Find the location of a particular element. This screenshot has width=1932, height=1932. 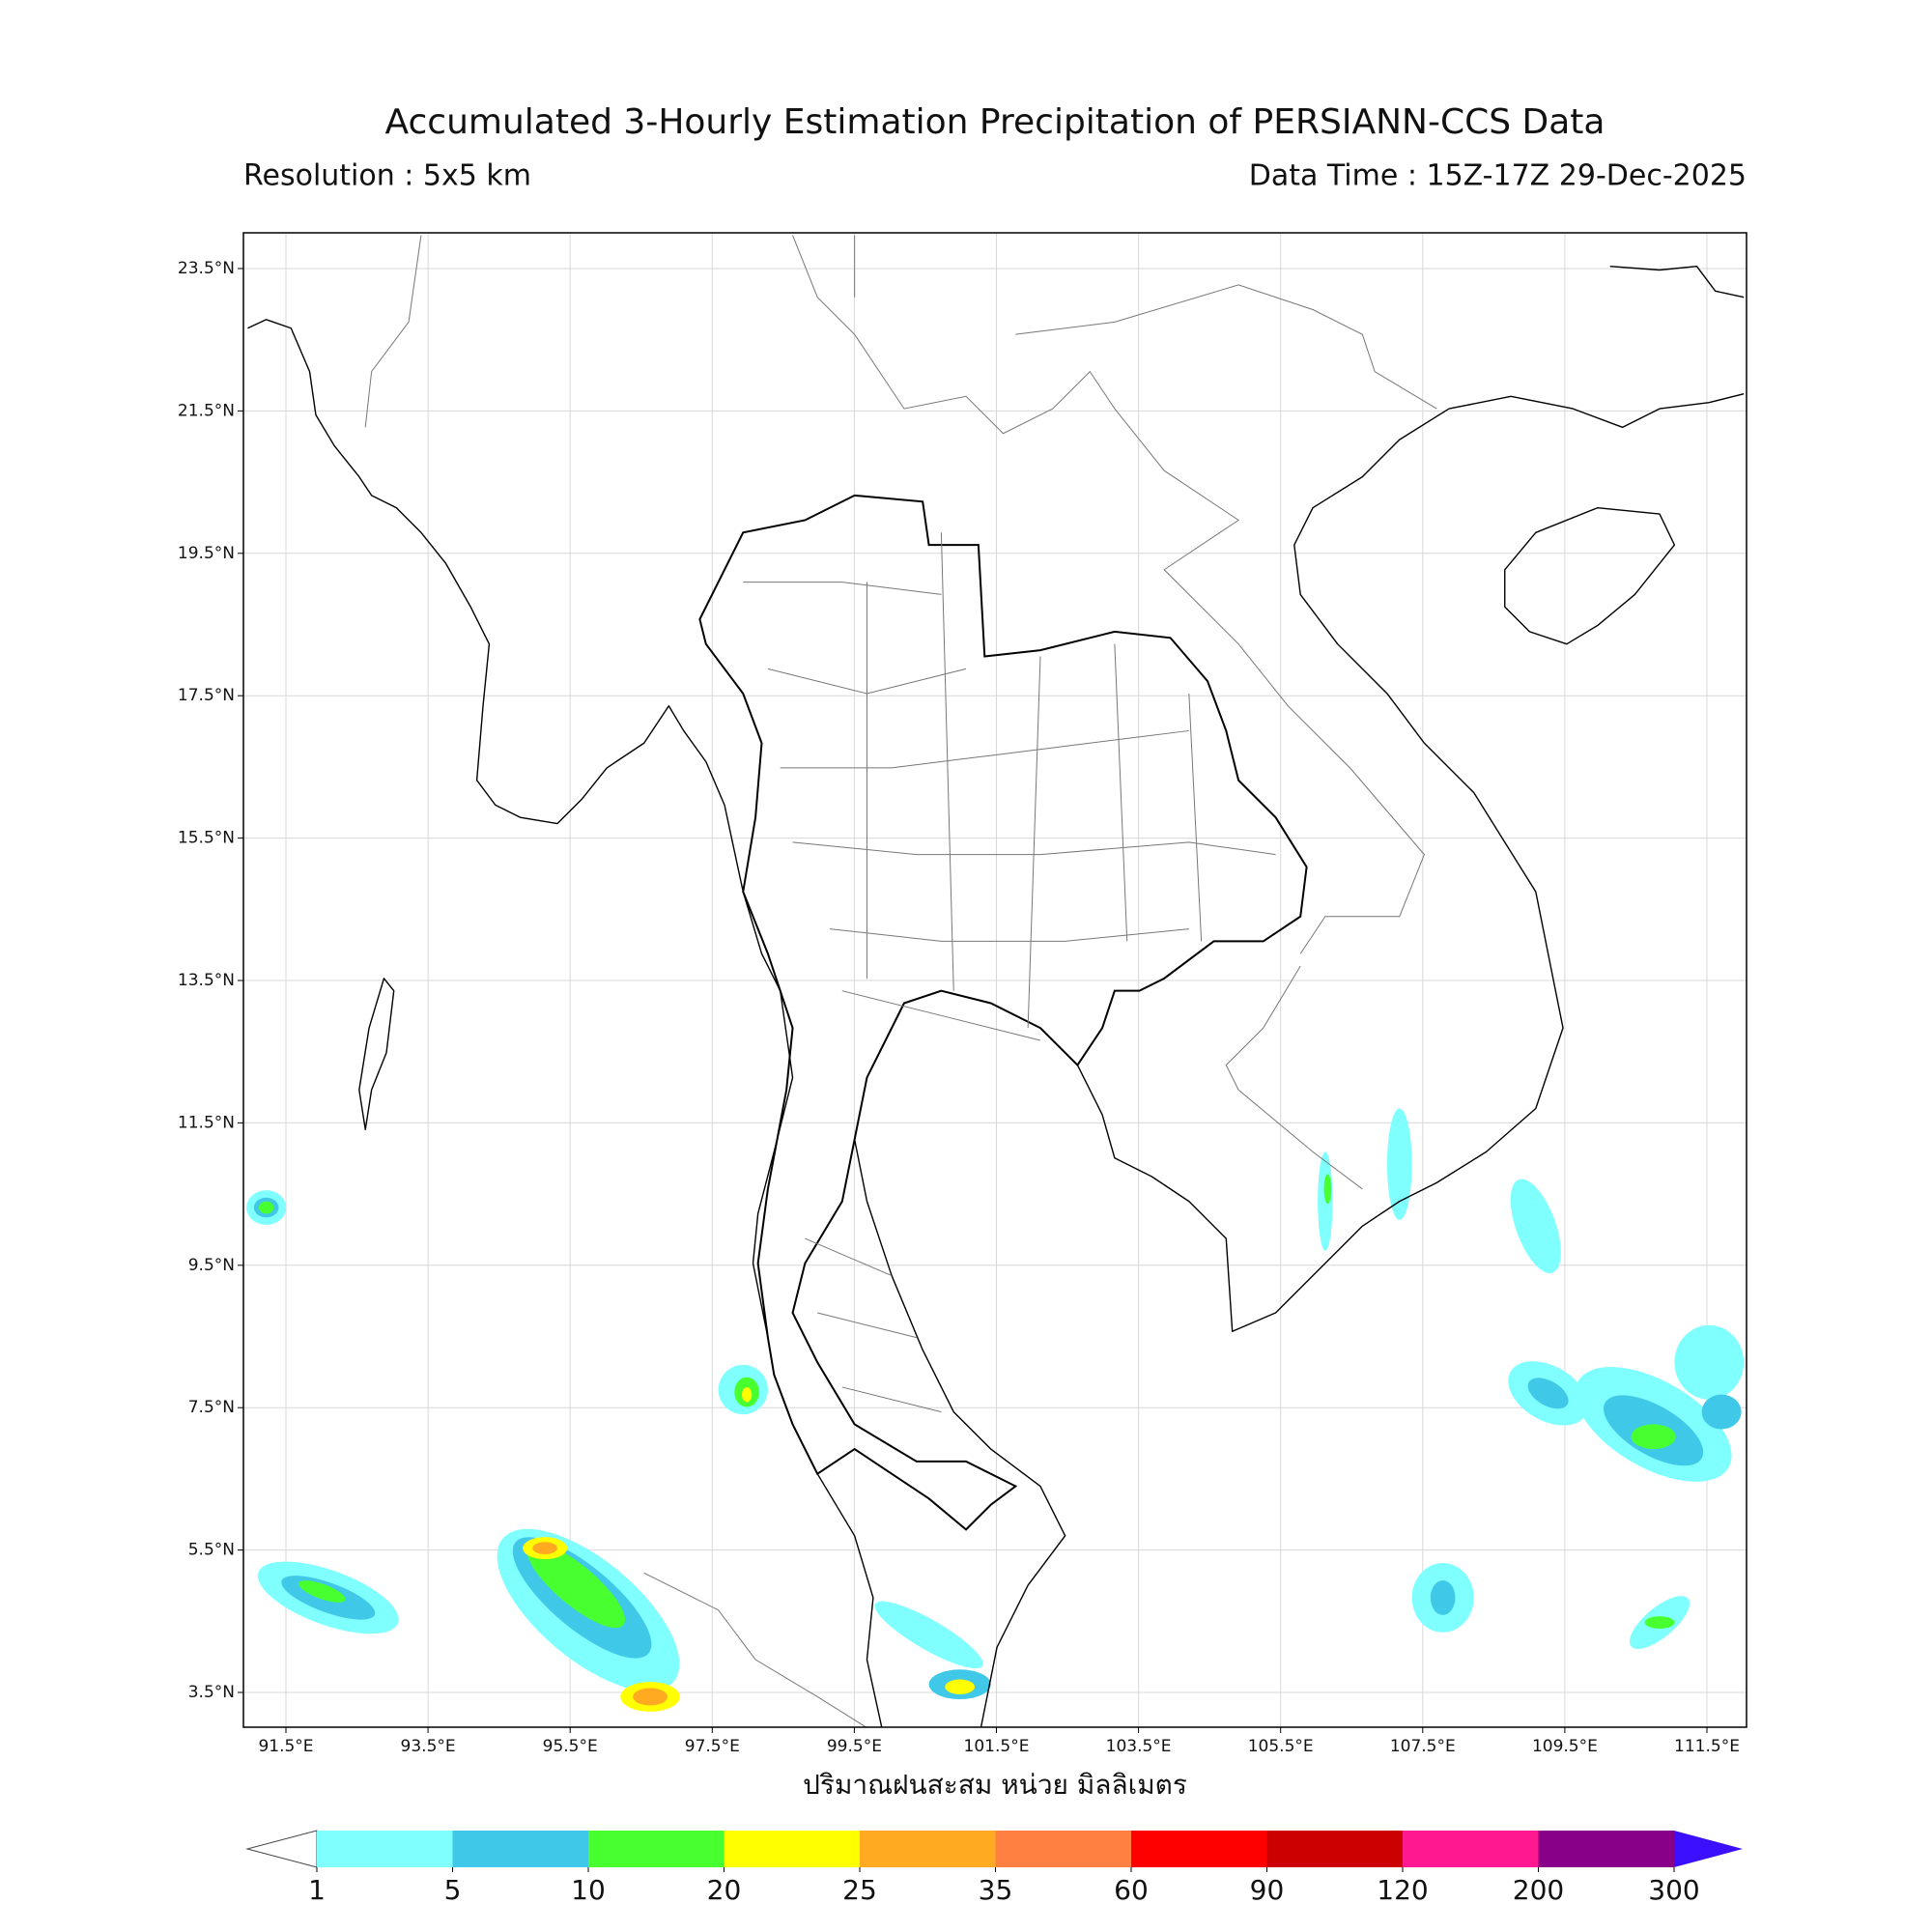

lat-label: 13.5°N is located at coordinates (206, 980).